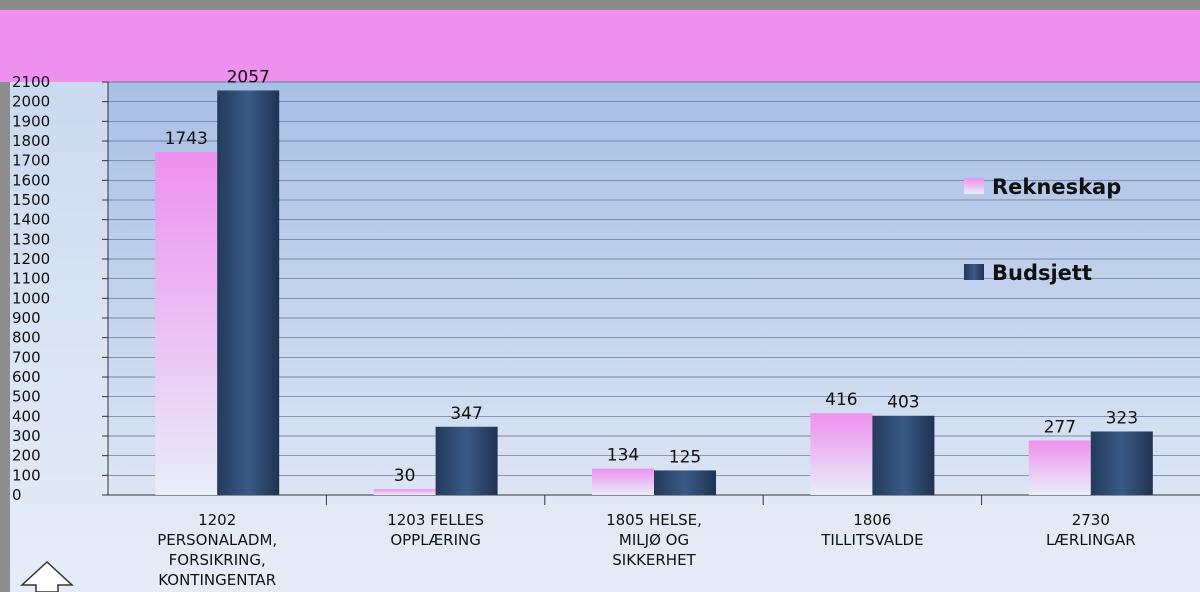 The image size is (1200, 592). What do you see at coordinates (1122, 418) in the screenshot?
I see `data-label: 323` at bounding box center [1122, 418].